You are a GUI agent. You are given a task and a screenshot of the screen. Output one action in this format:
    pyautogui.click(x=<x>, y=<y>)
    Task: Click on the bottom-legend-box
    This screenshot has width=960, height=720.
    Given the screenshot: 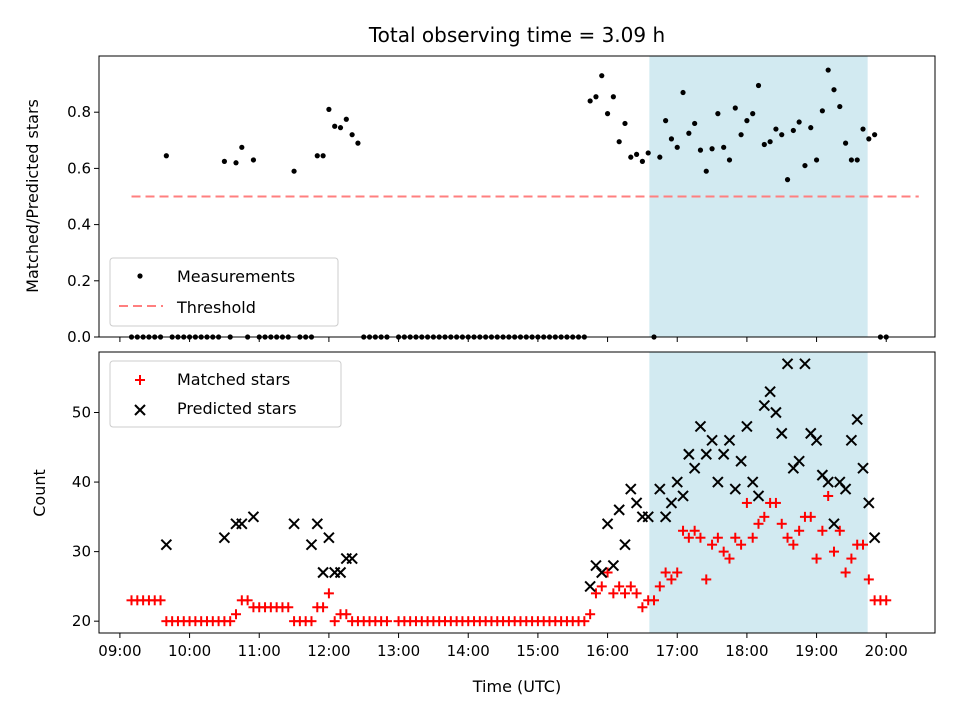 What is the action you would take?
    pyautogui.click(x=225, y=394)
    